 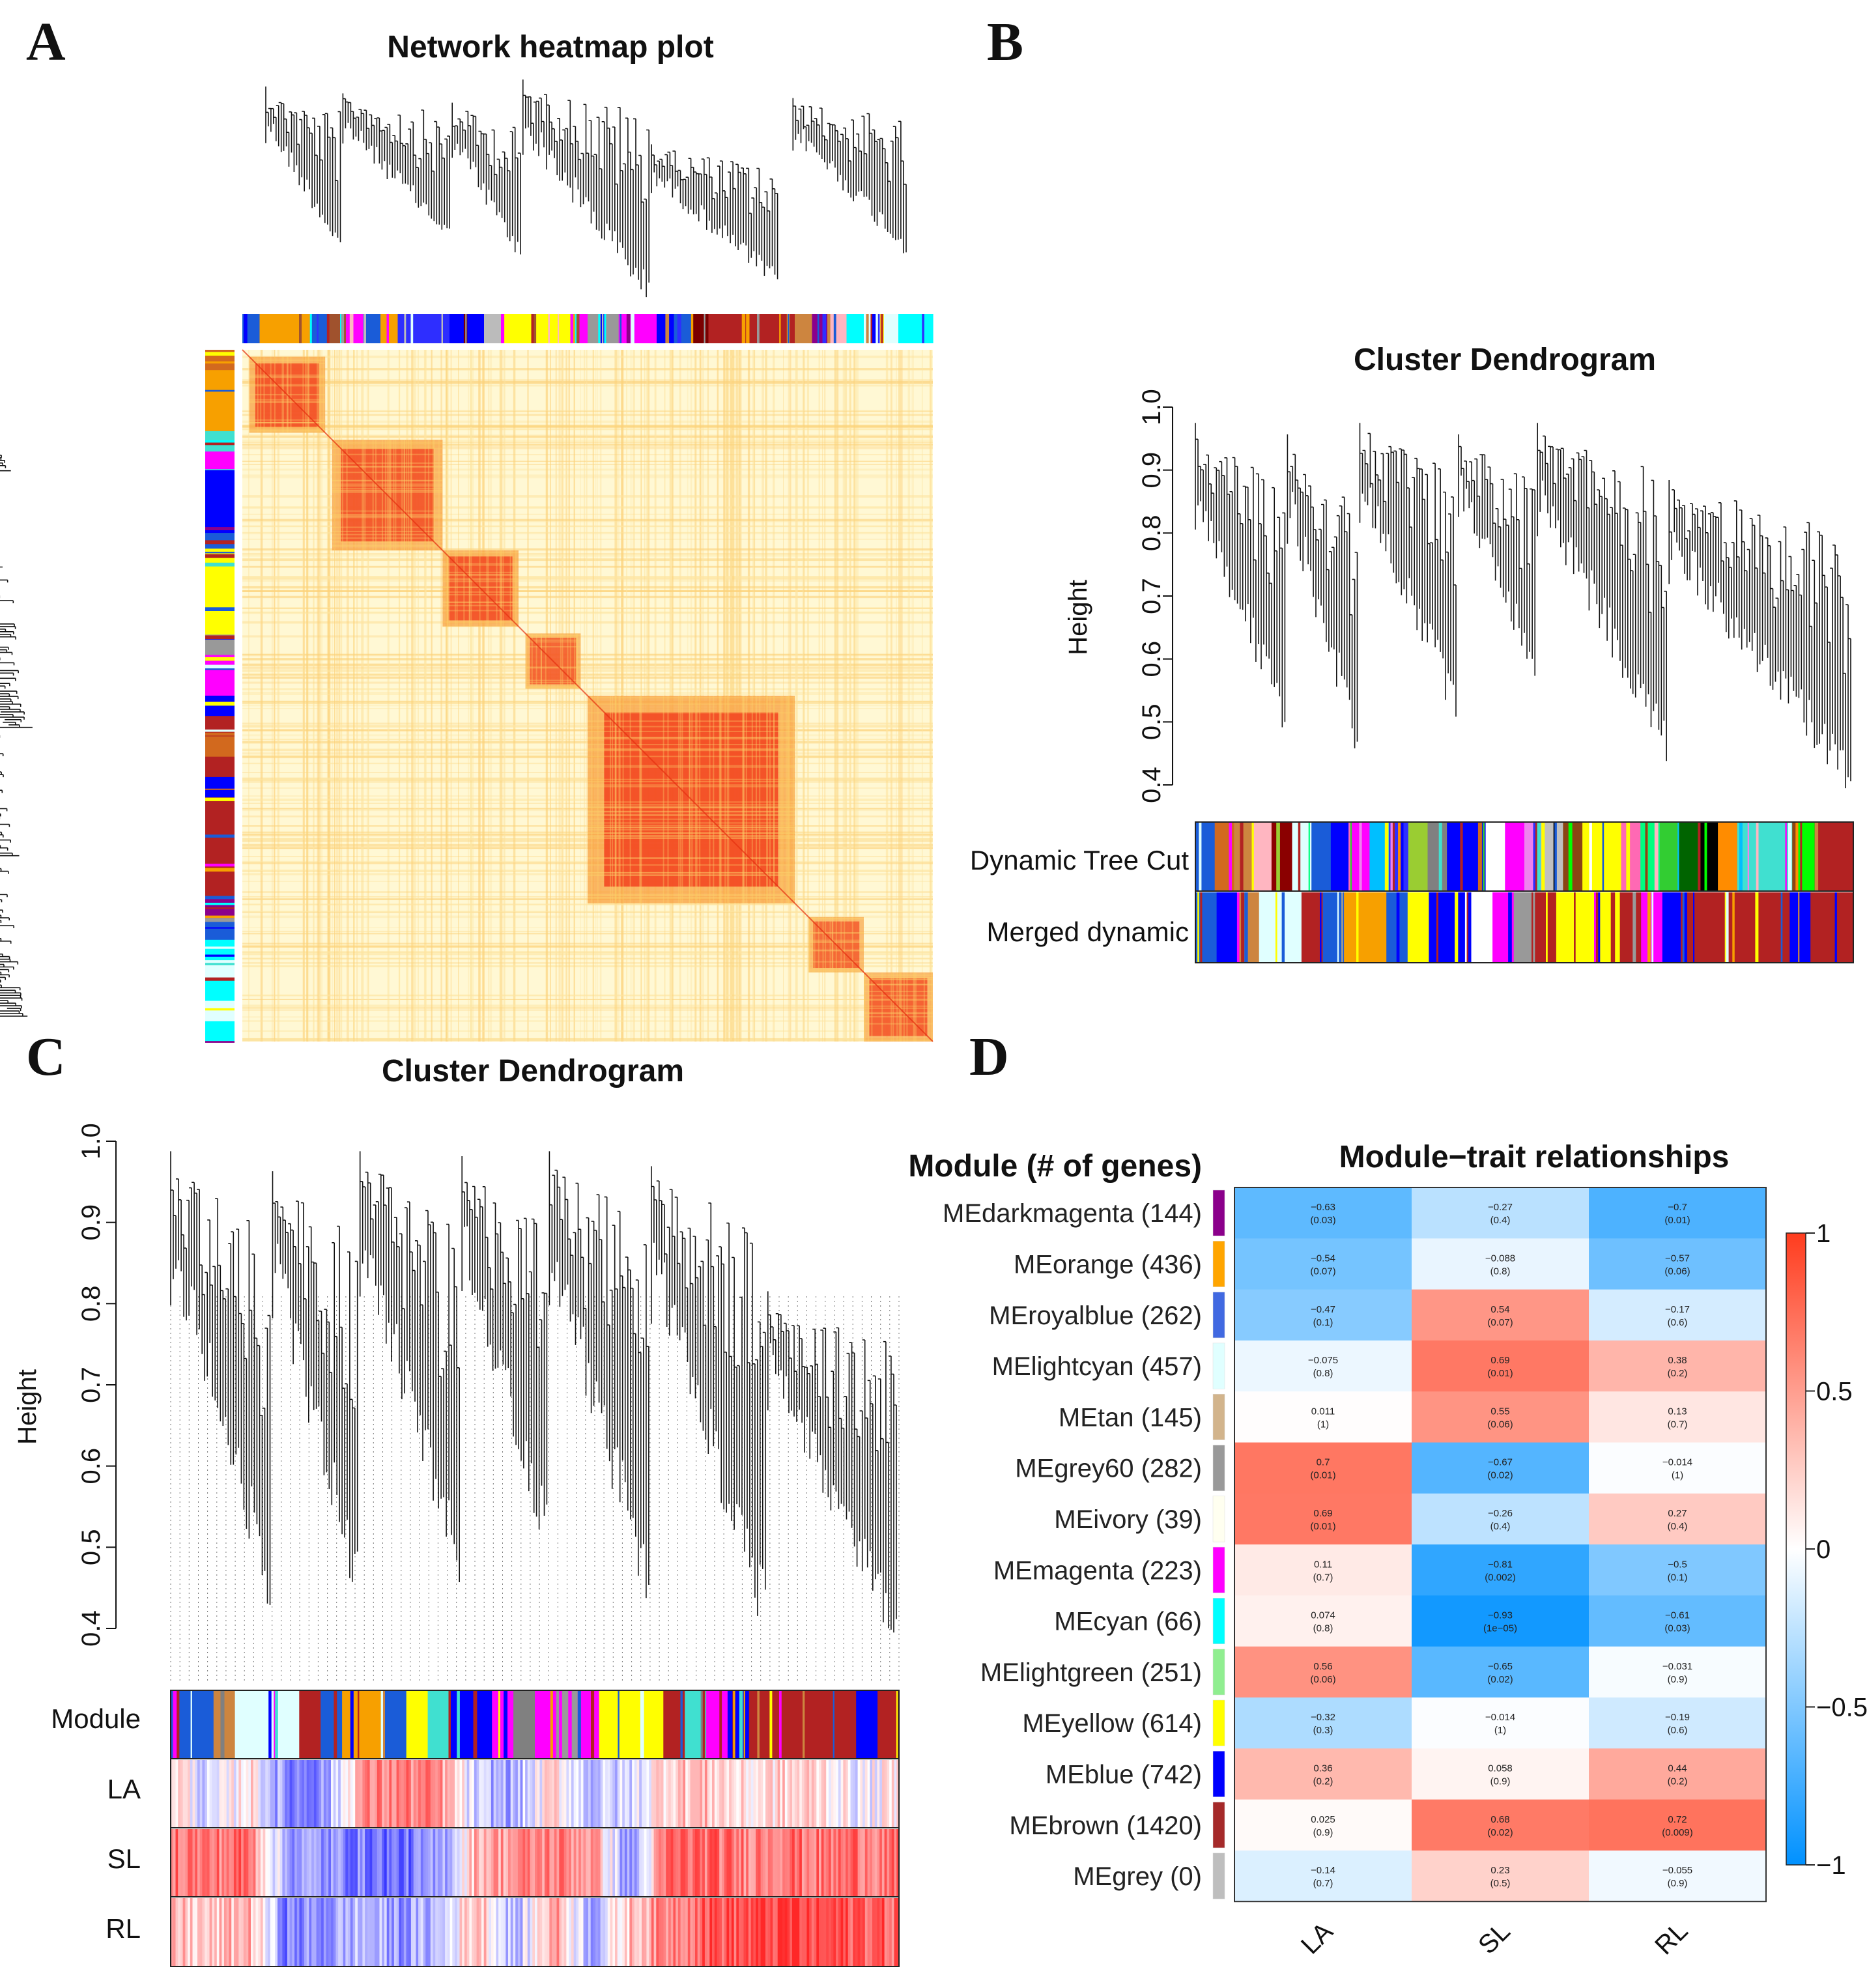 What do you see at coordinates (593, 1724) in the screenshot?
I see `panel-c-module-color-stripe` at bounding box center [593, 1724].